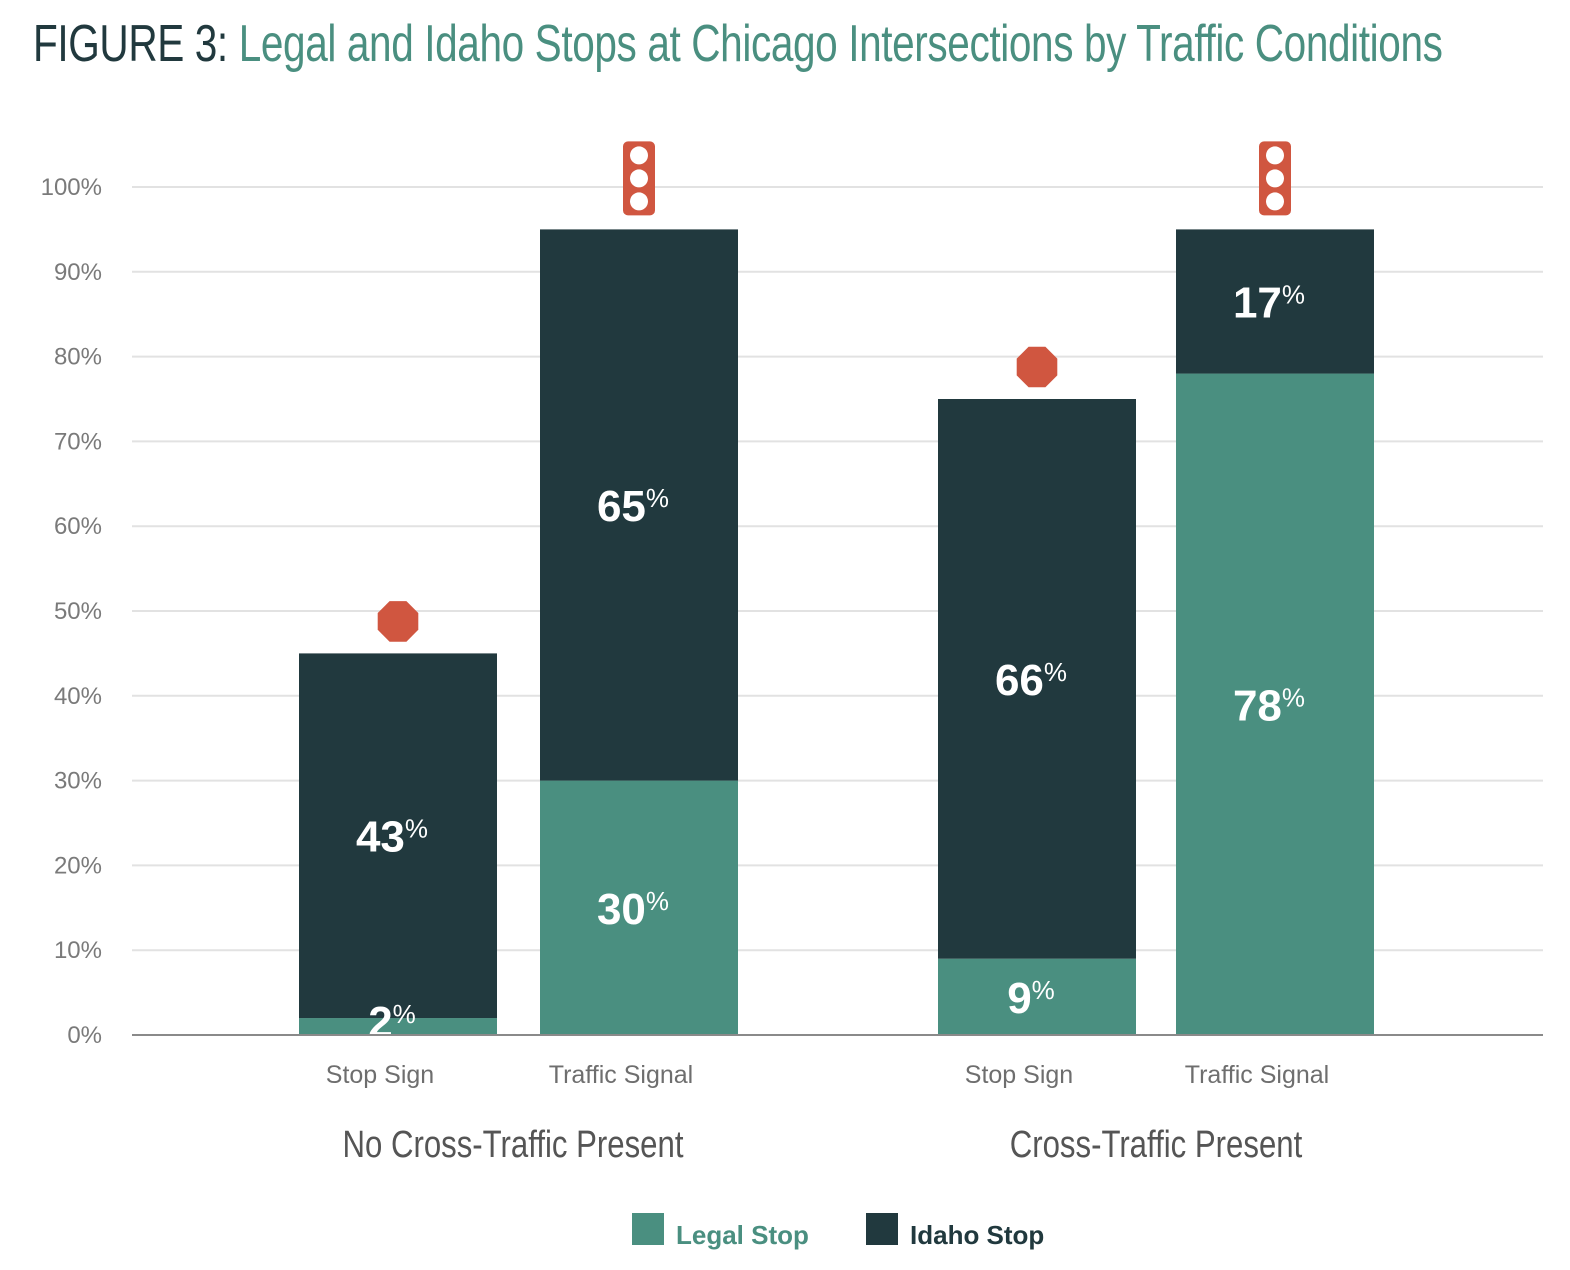  I want to click on legend-item-legal-stop: Legal Stop, so click(720, 1231).